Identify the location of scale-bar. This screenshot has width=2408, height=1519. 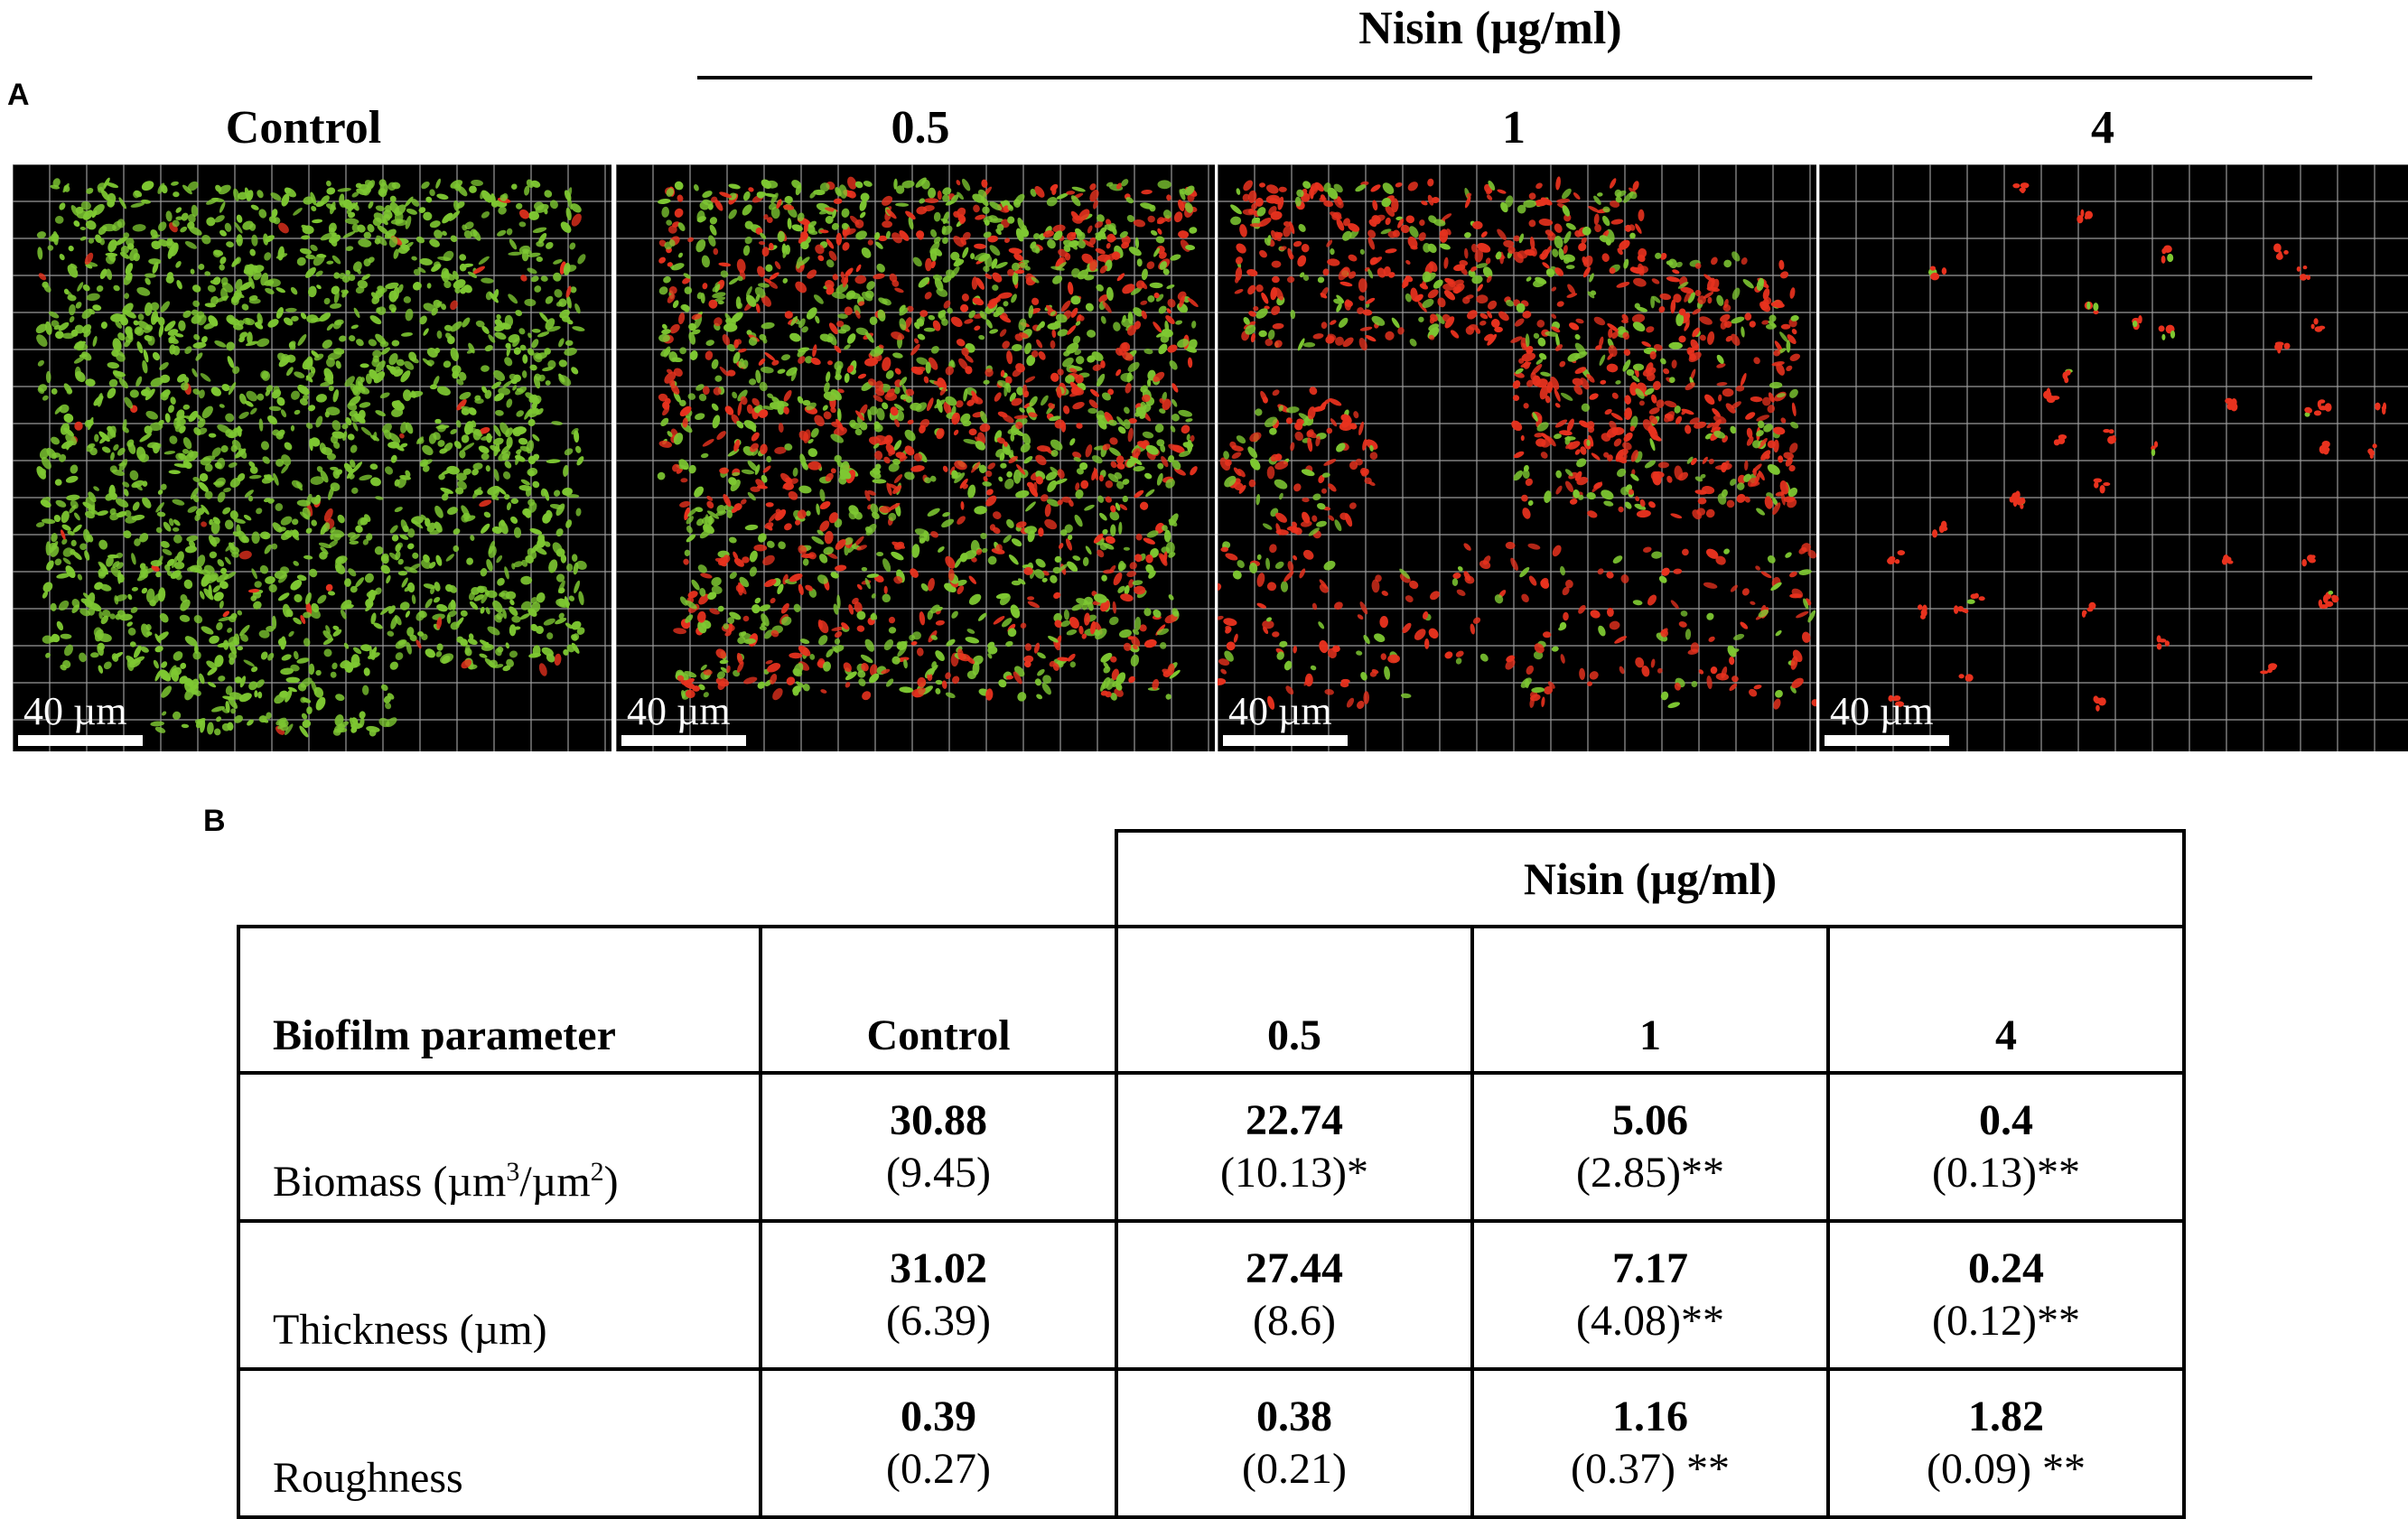
(1285, 741).